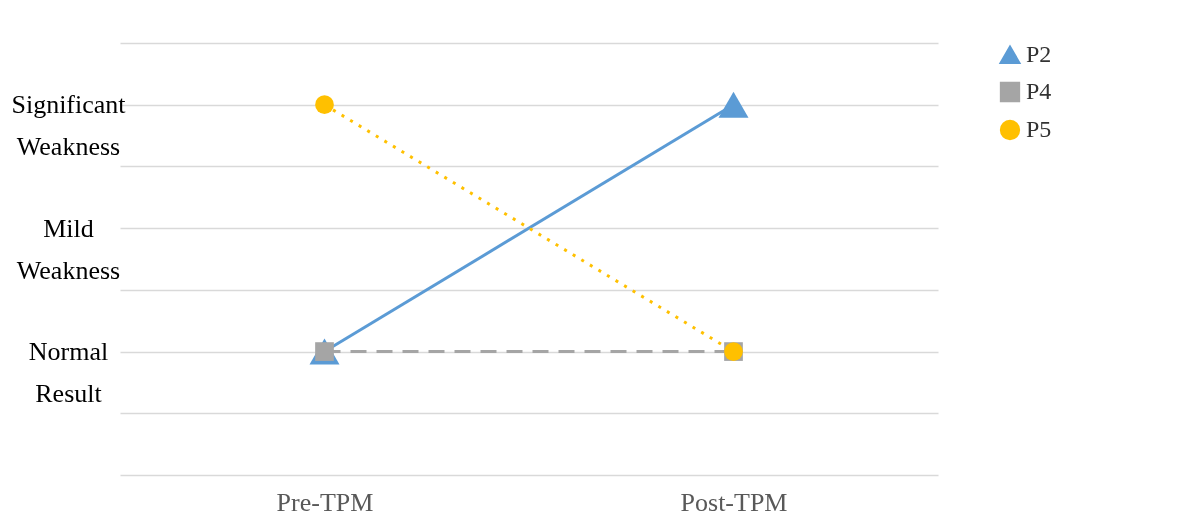 The height and width of the screenshot is (527, 1201). I want to click on legend-label: P4, so click(1039, 91).